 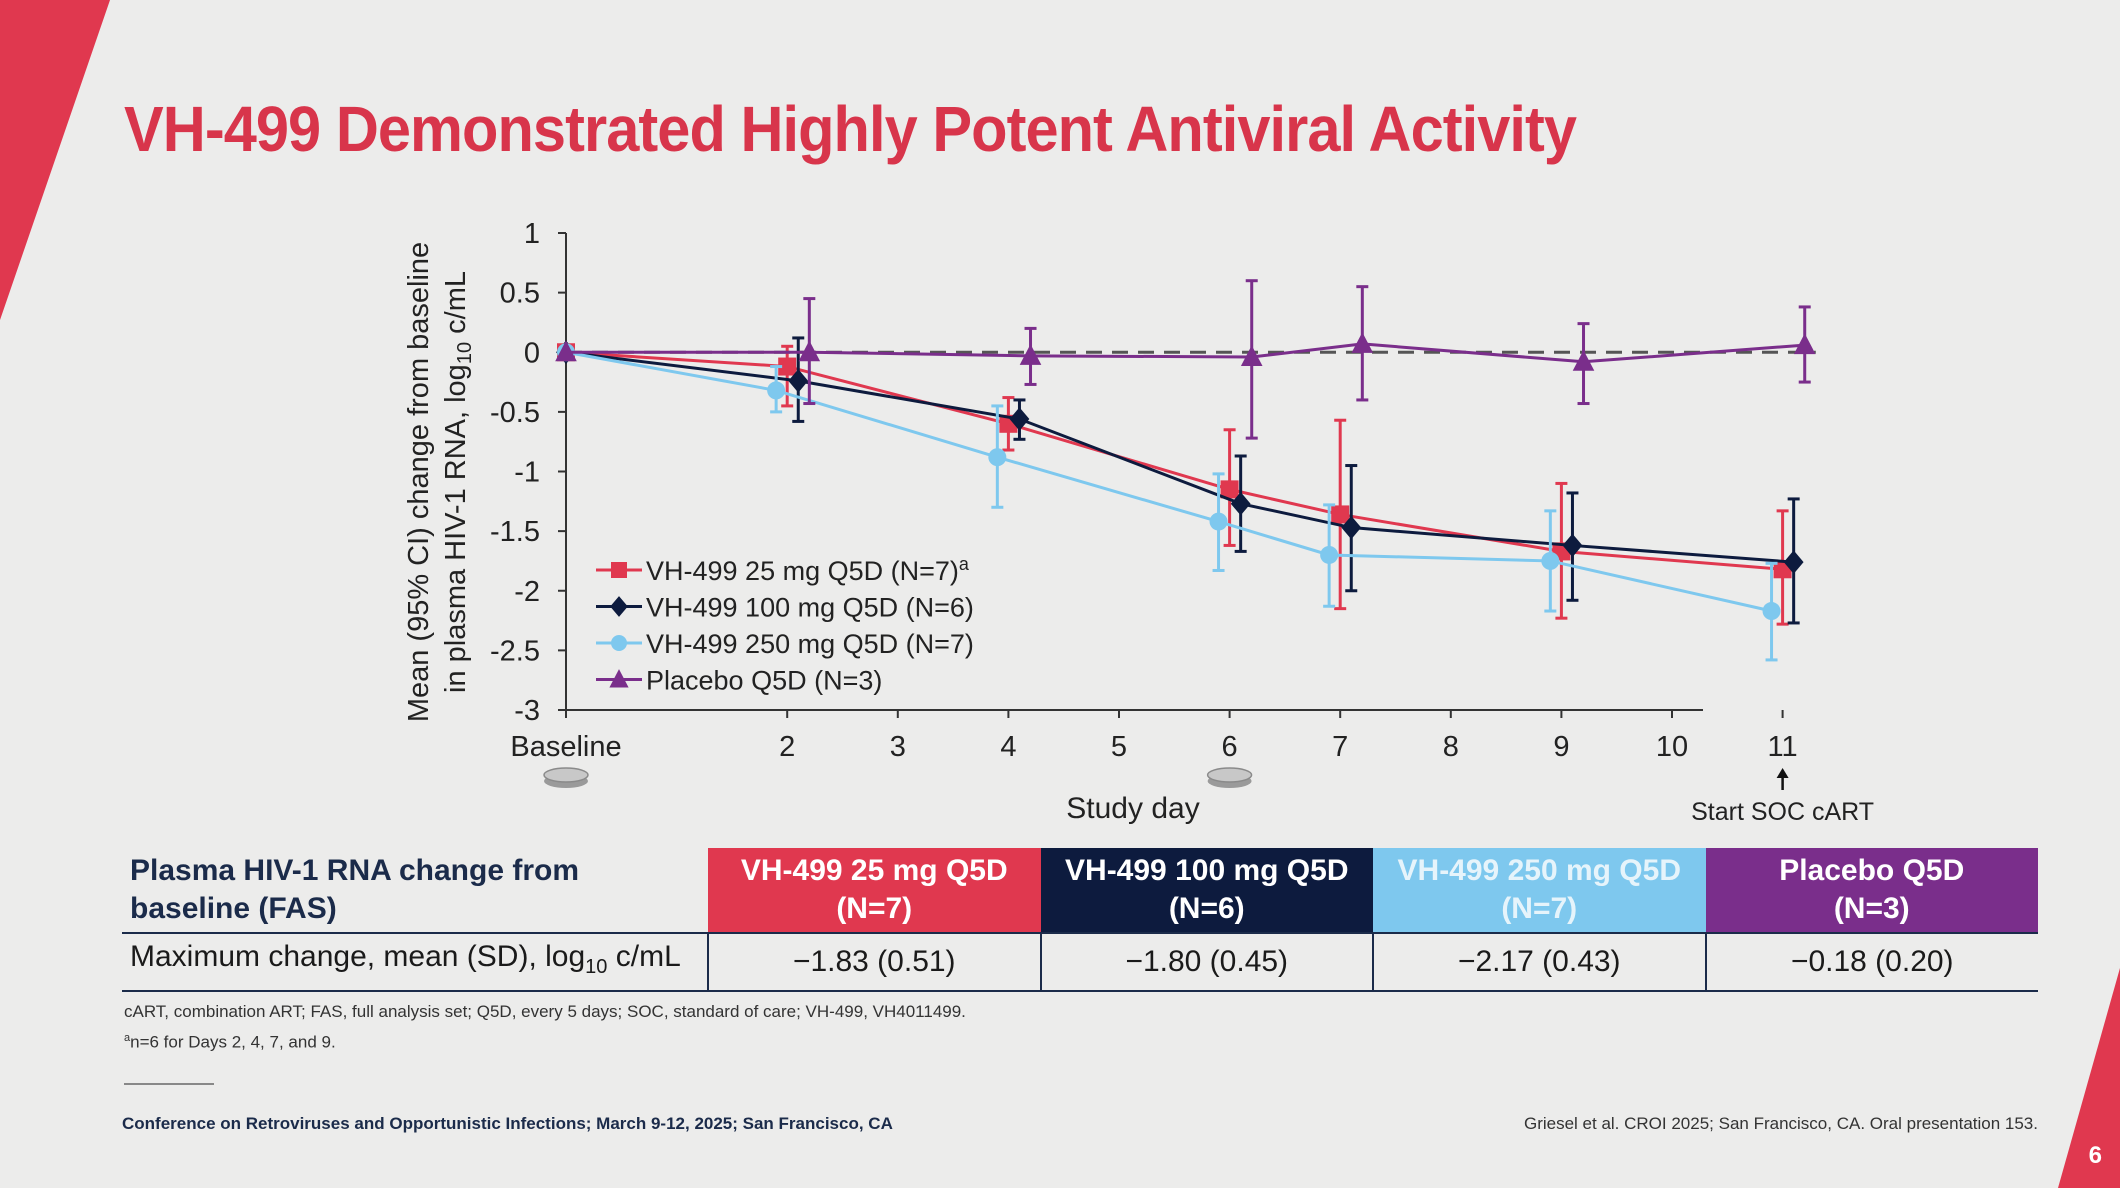 What do you see at coordinates (1782, 812) in the screenshot?
I see `annotation-start-soc-cart: Start SOC cART` at bounding box center [1782, 812].